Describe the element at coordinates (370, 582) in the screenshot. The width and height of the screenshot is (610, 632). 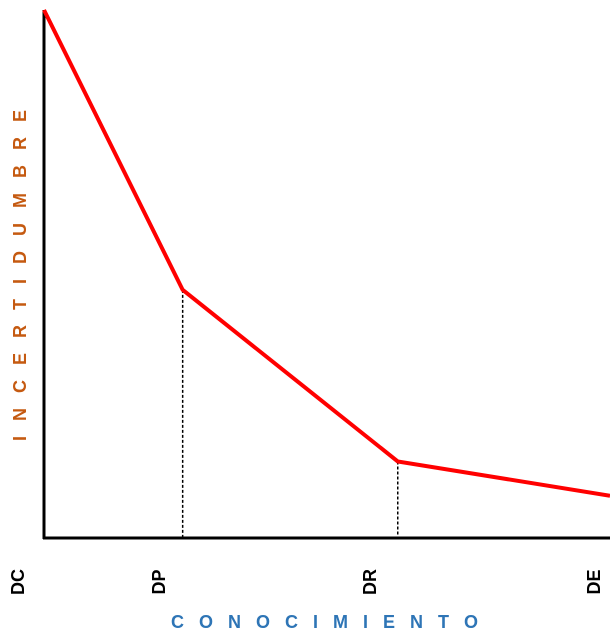
I see `category-label-dr: DR` at that location.